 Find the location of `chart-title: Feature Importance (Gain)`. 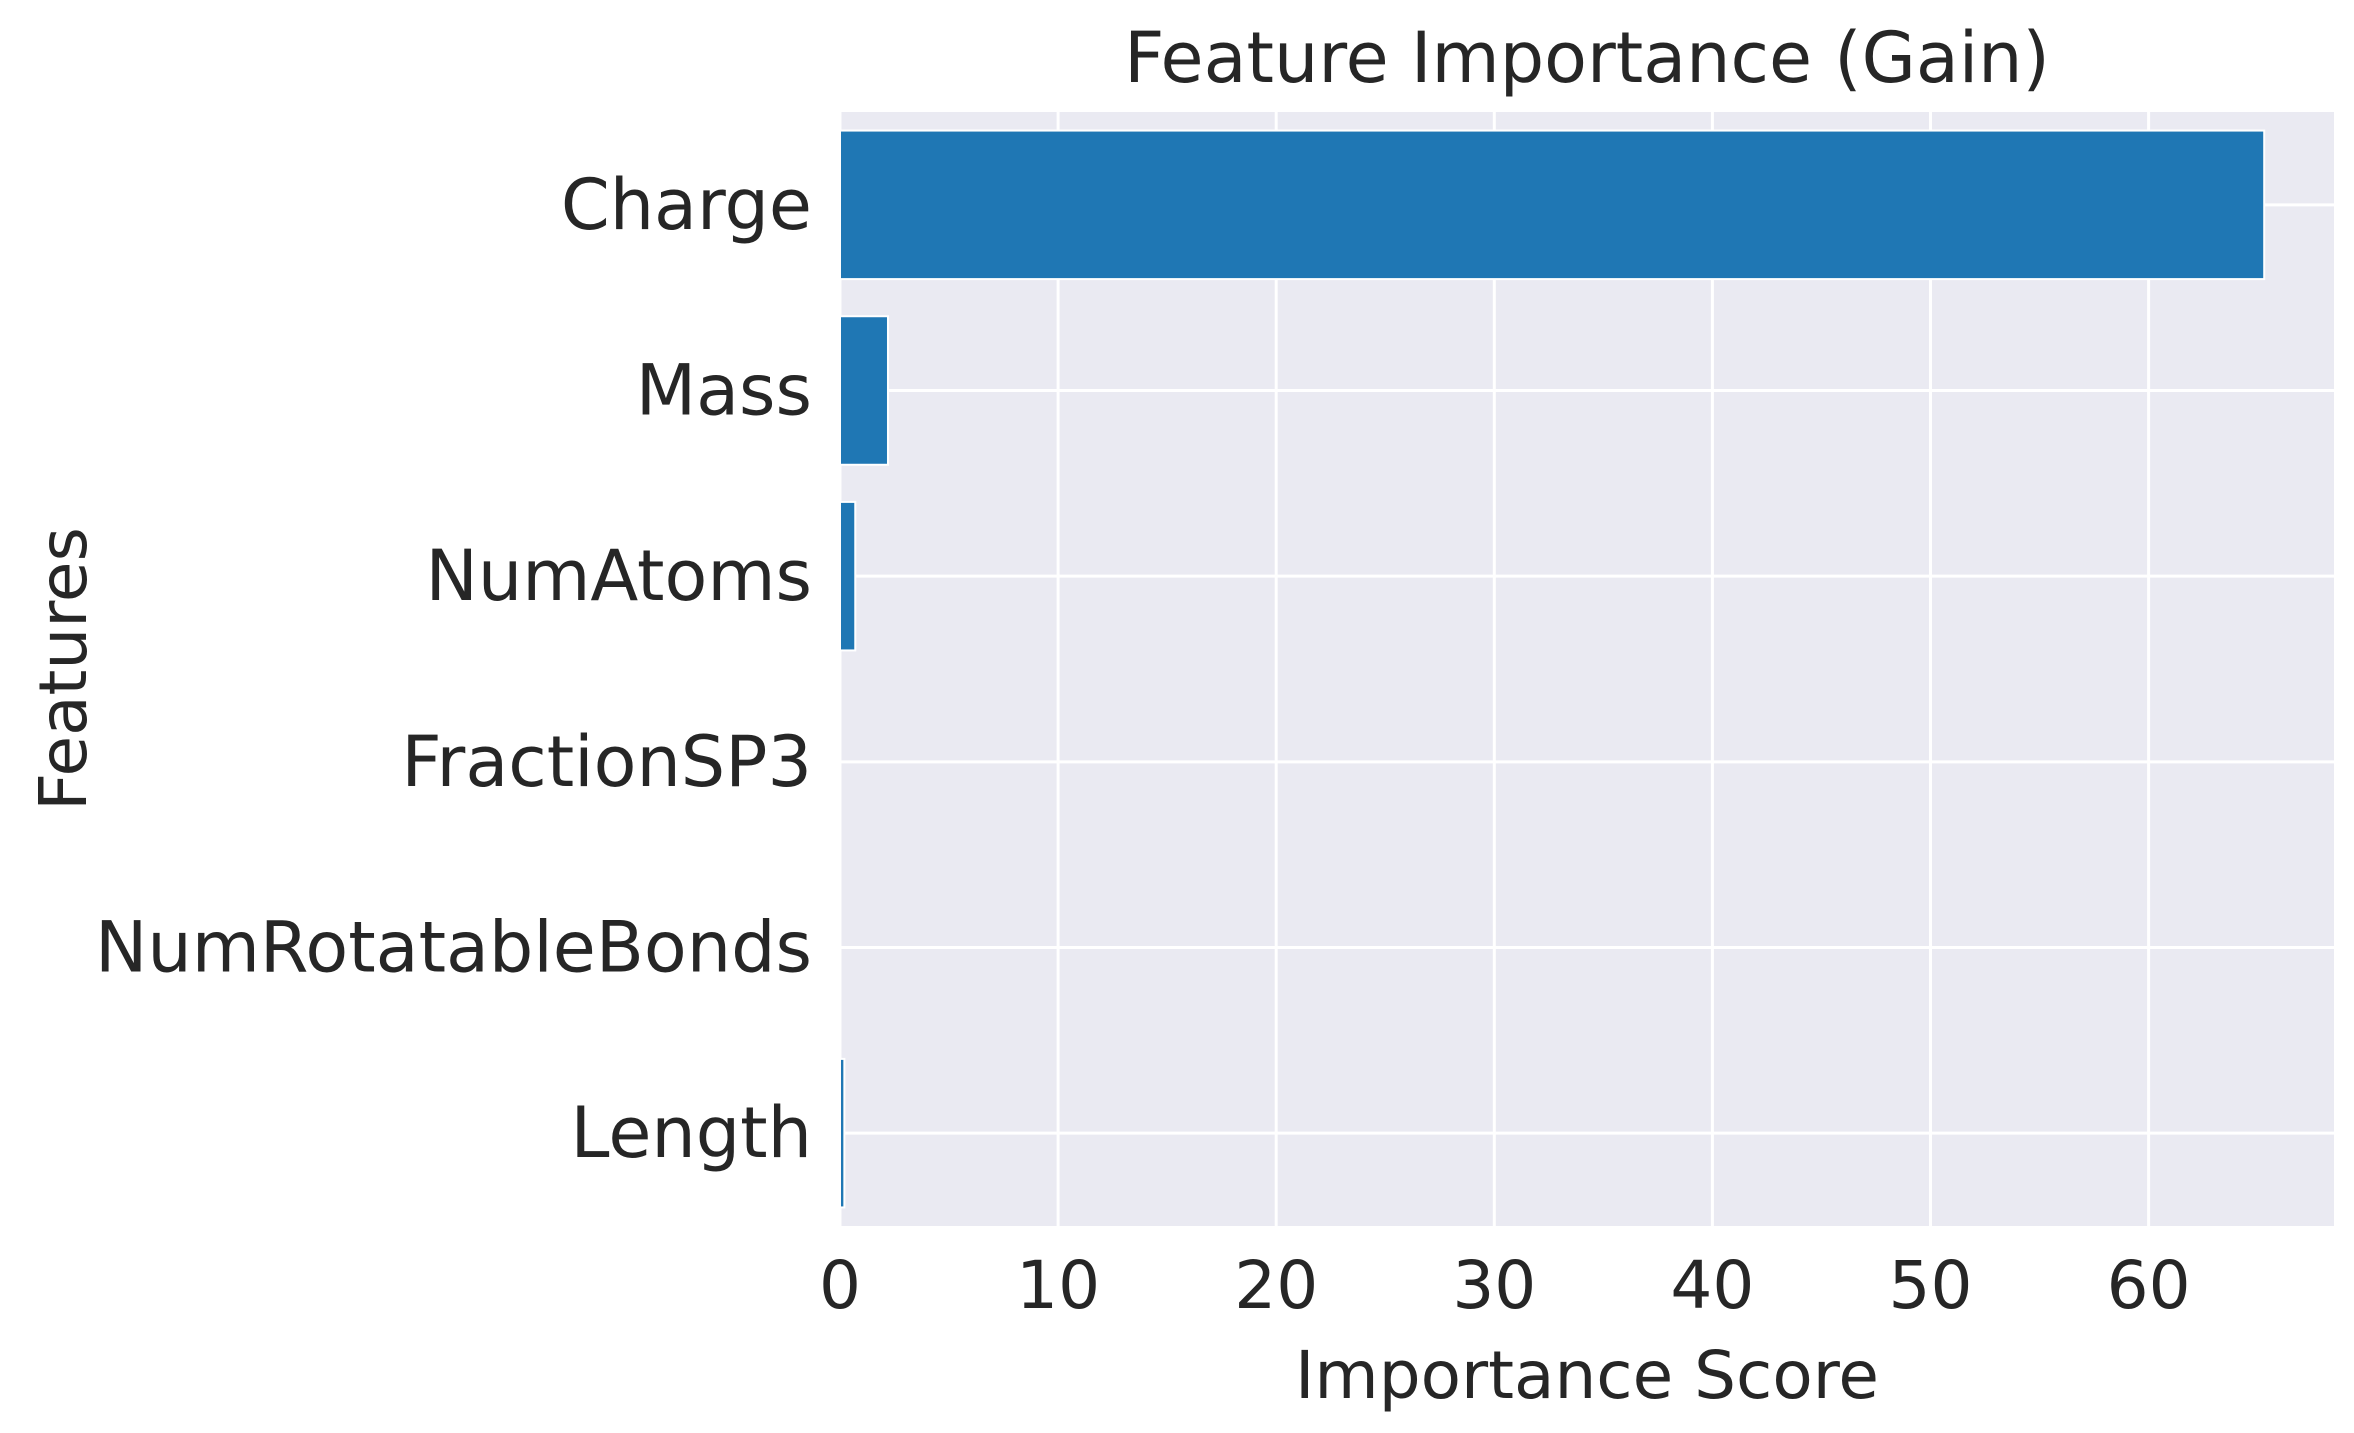

chart-title: Feature Importance (Gain) is located at coordinates (1587, 58).